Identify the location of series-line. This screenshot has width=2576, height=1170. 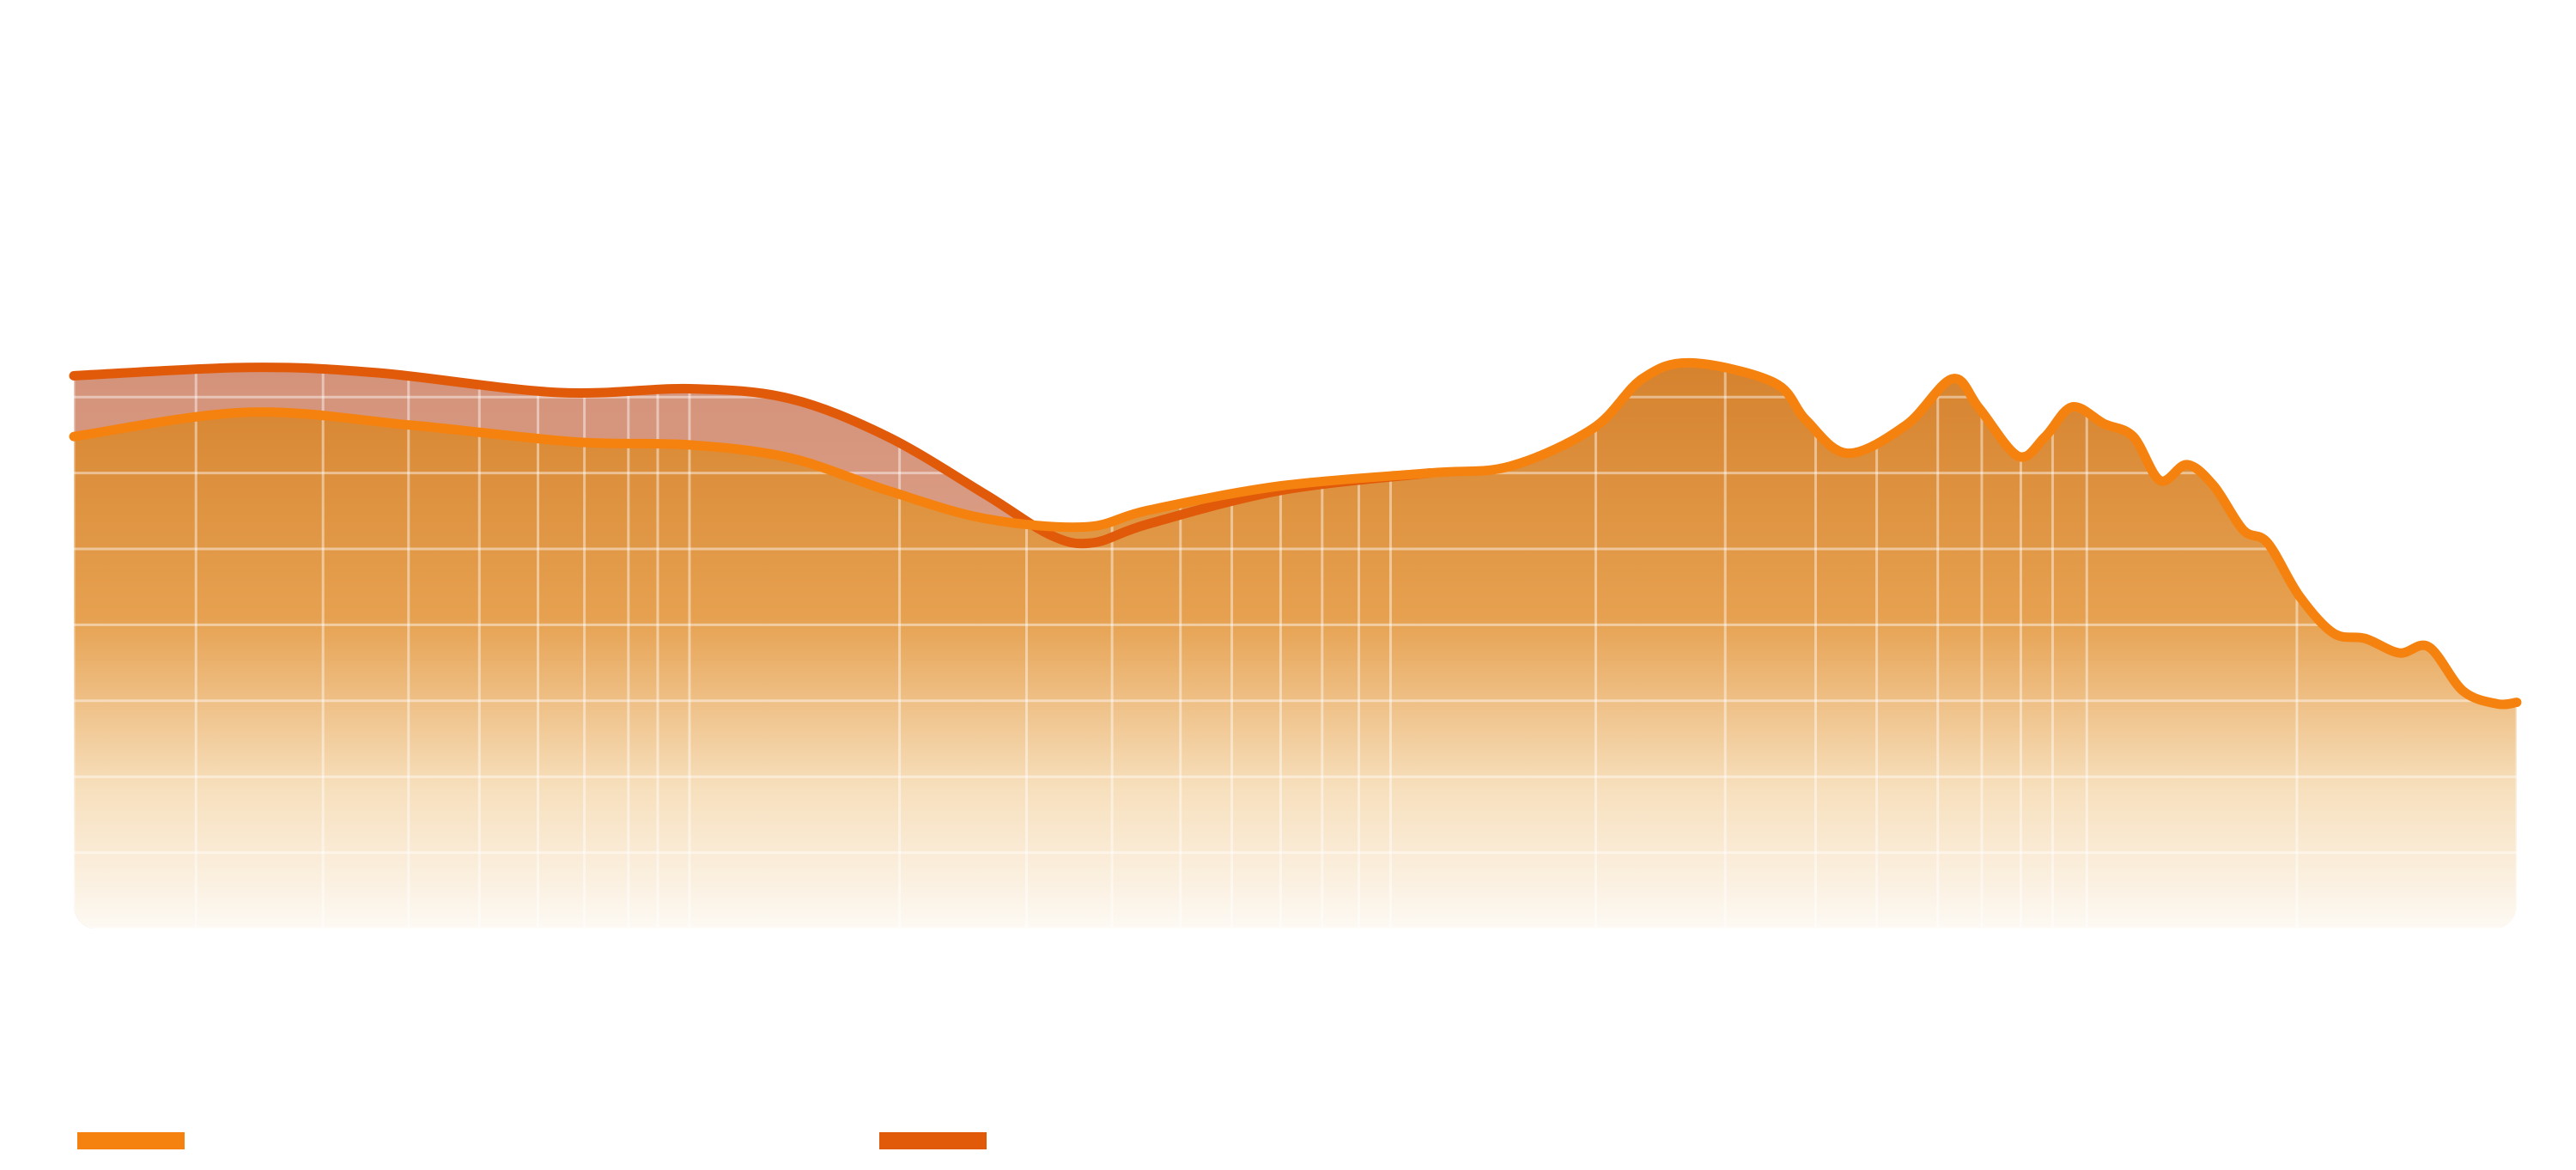
(752, 456).